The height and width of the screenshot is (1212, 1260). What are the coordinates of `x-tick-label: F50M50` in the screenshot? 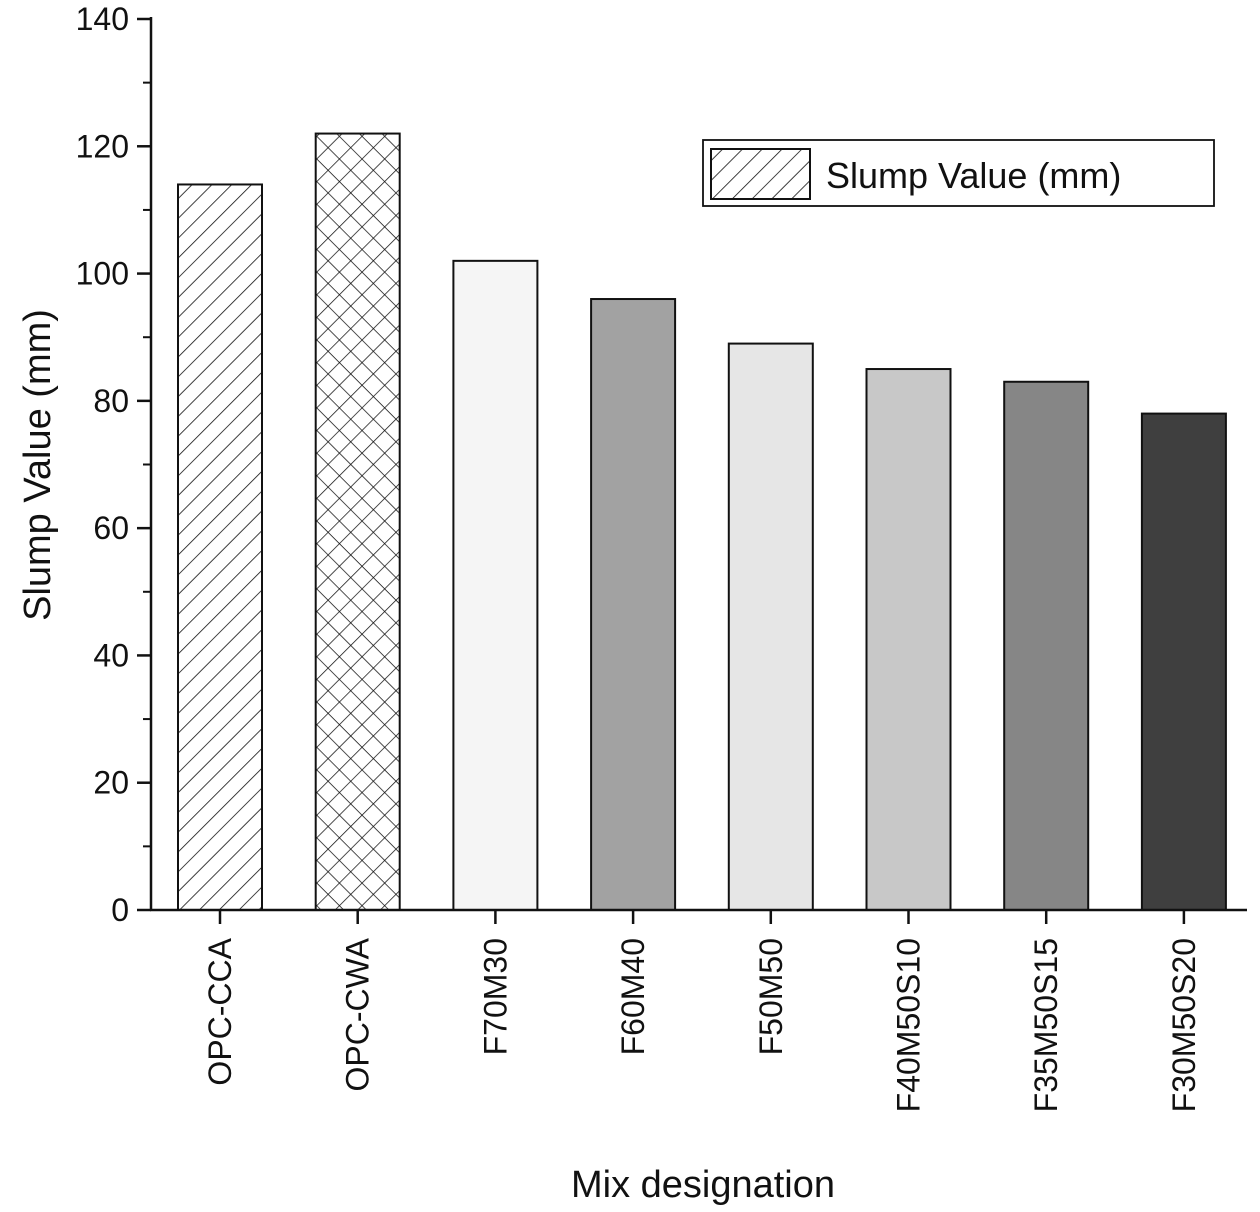 It's located at (771, 996).